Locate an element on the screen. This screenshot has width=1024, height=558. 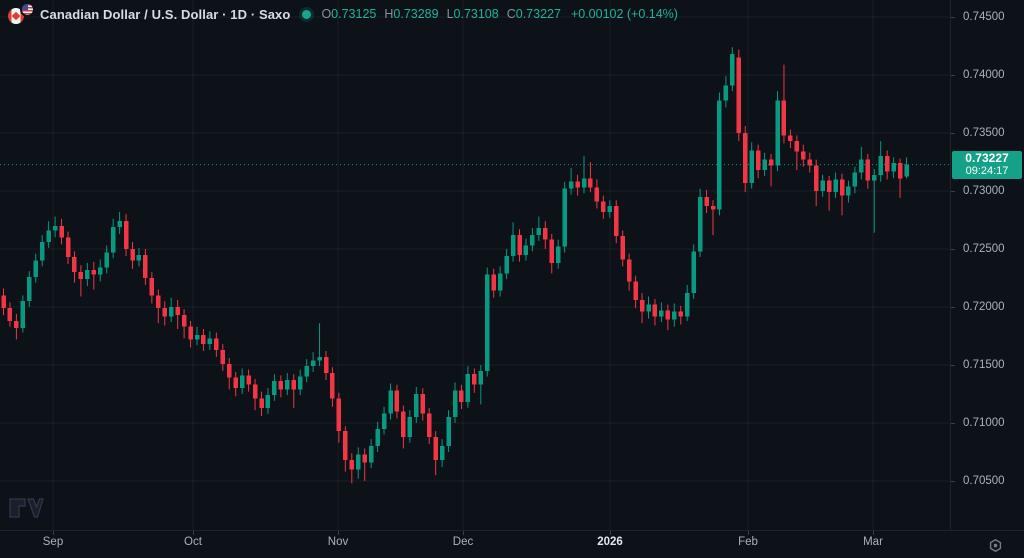
price-axis-label: 0.74500 is located at coordinates (984, 17).